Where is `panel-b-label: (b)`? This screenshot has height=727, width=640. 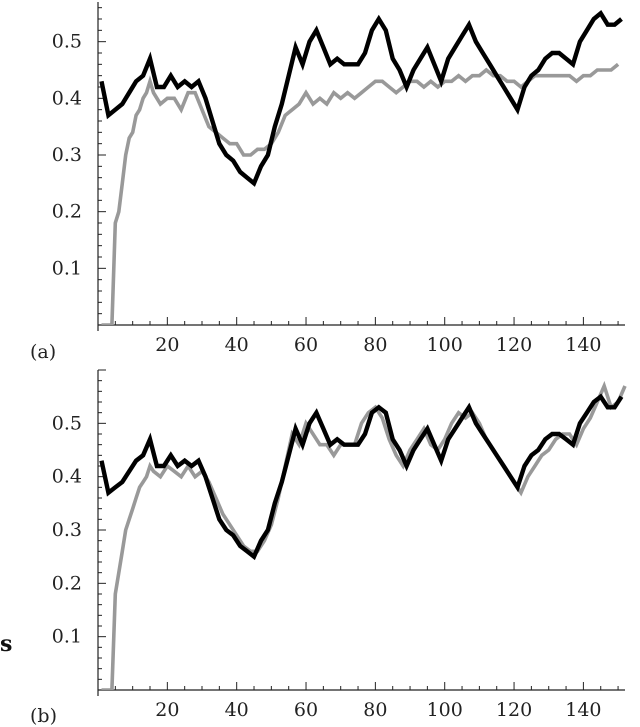
panel-b-label: (b) is located at coordinates (43, 716).